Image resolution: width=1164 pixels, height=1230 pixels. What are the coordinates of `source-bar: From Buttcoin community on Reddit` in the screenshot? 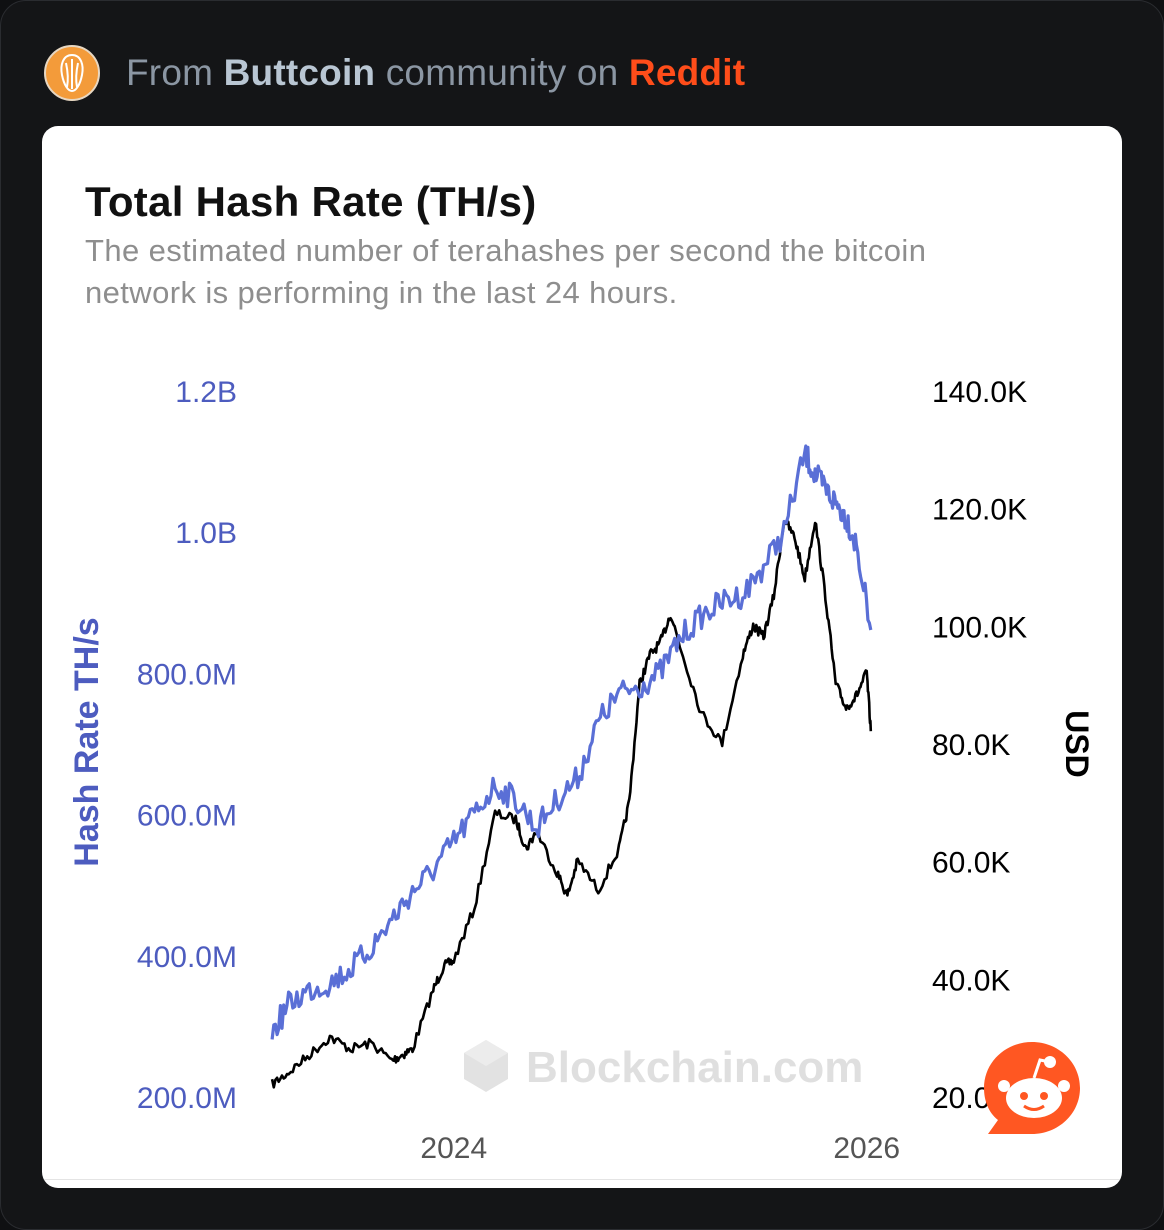 It's located at (394, 73).